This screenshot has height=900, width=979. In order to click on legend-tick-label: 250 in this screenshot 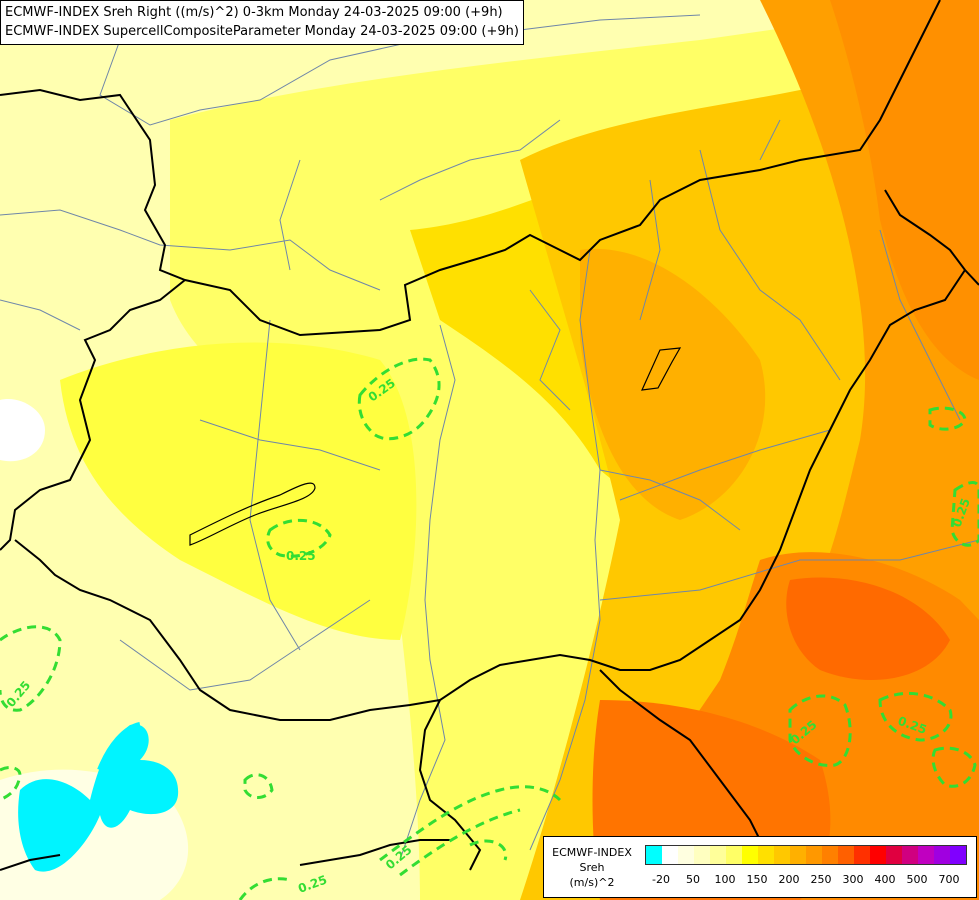, I will do `click(821, 879)`.